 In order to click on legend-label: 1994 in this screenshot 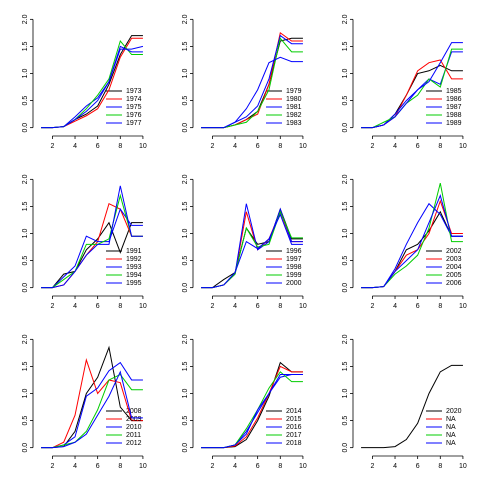, I will do `click(134, 275)`.